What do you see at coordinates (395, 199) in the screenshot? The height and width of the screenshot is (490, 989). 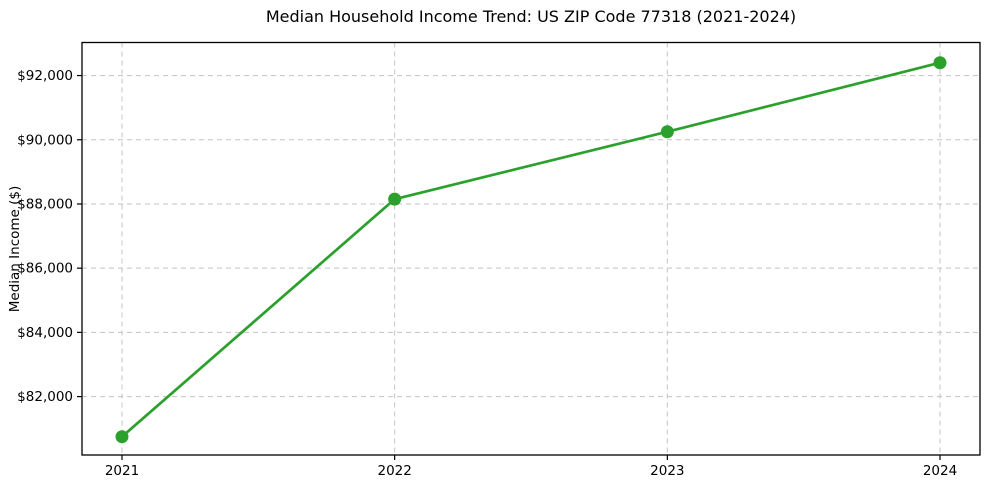 I see `data-point-2022` at bounding box center [395, 199].